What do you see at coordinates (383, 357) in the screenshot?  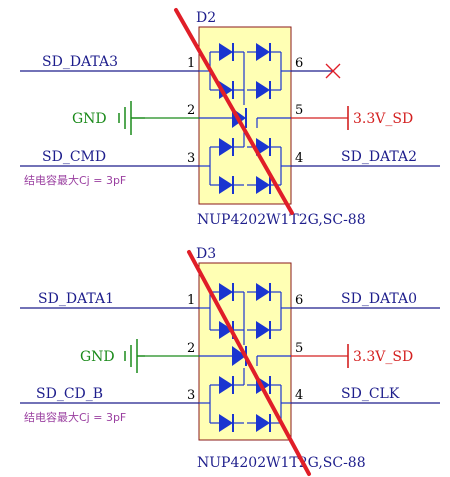 I see `net-label-3v3-sd-d3: 3.3V_SD` at bounding box center [383, 357].